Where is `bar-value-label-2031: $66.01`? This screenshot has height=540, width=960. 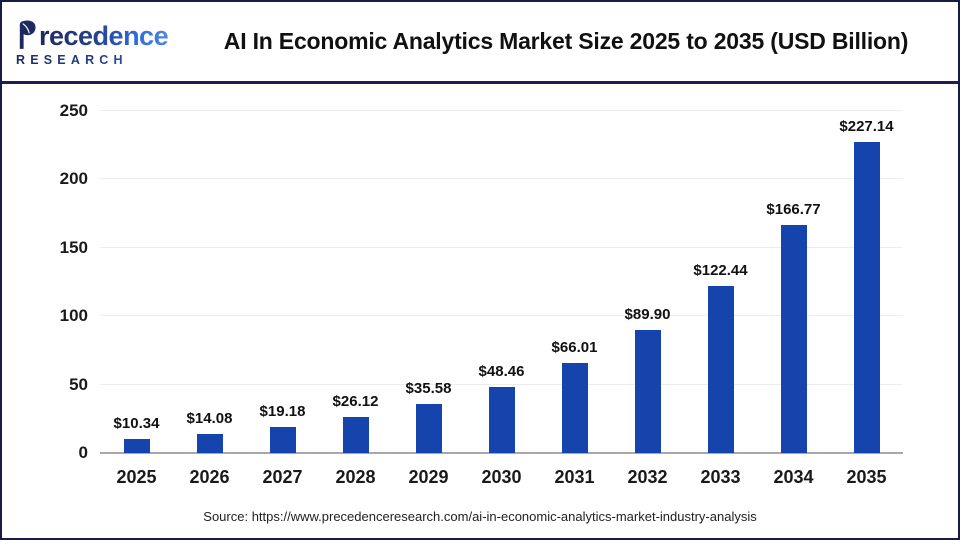 bar-value-label-2031: $66.01 is located at coordinates (574, 347).